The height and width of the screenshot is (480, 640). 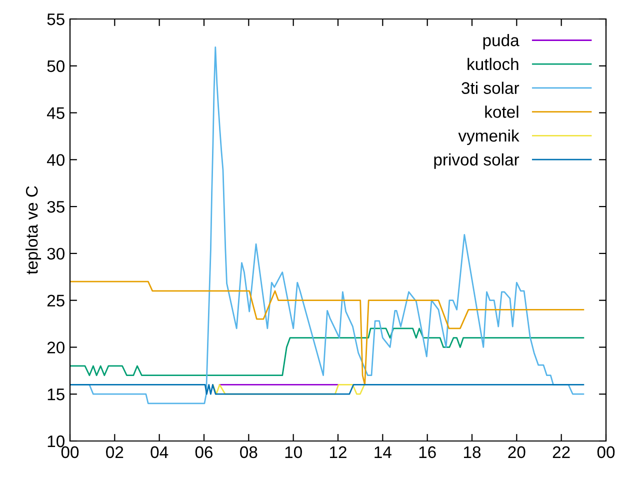 I want to click on x-tick-label: 04, so click(x=159, y=452).